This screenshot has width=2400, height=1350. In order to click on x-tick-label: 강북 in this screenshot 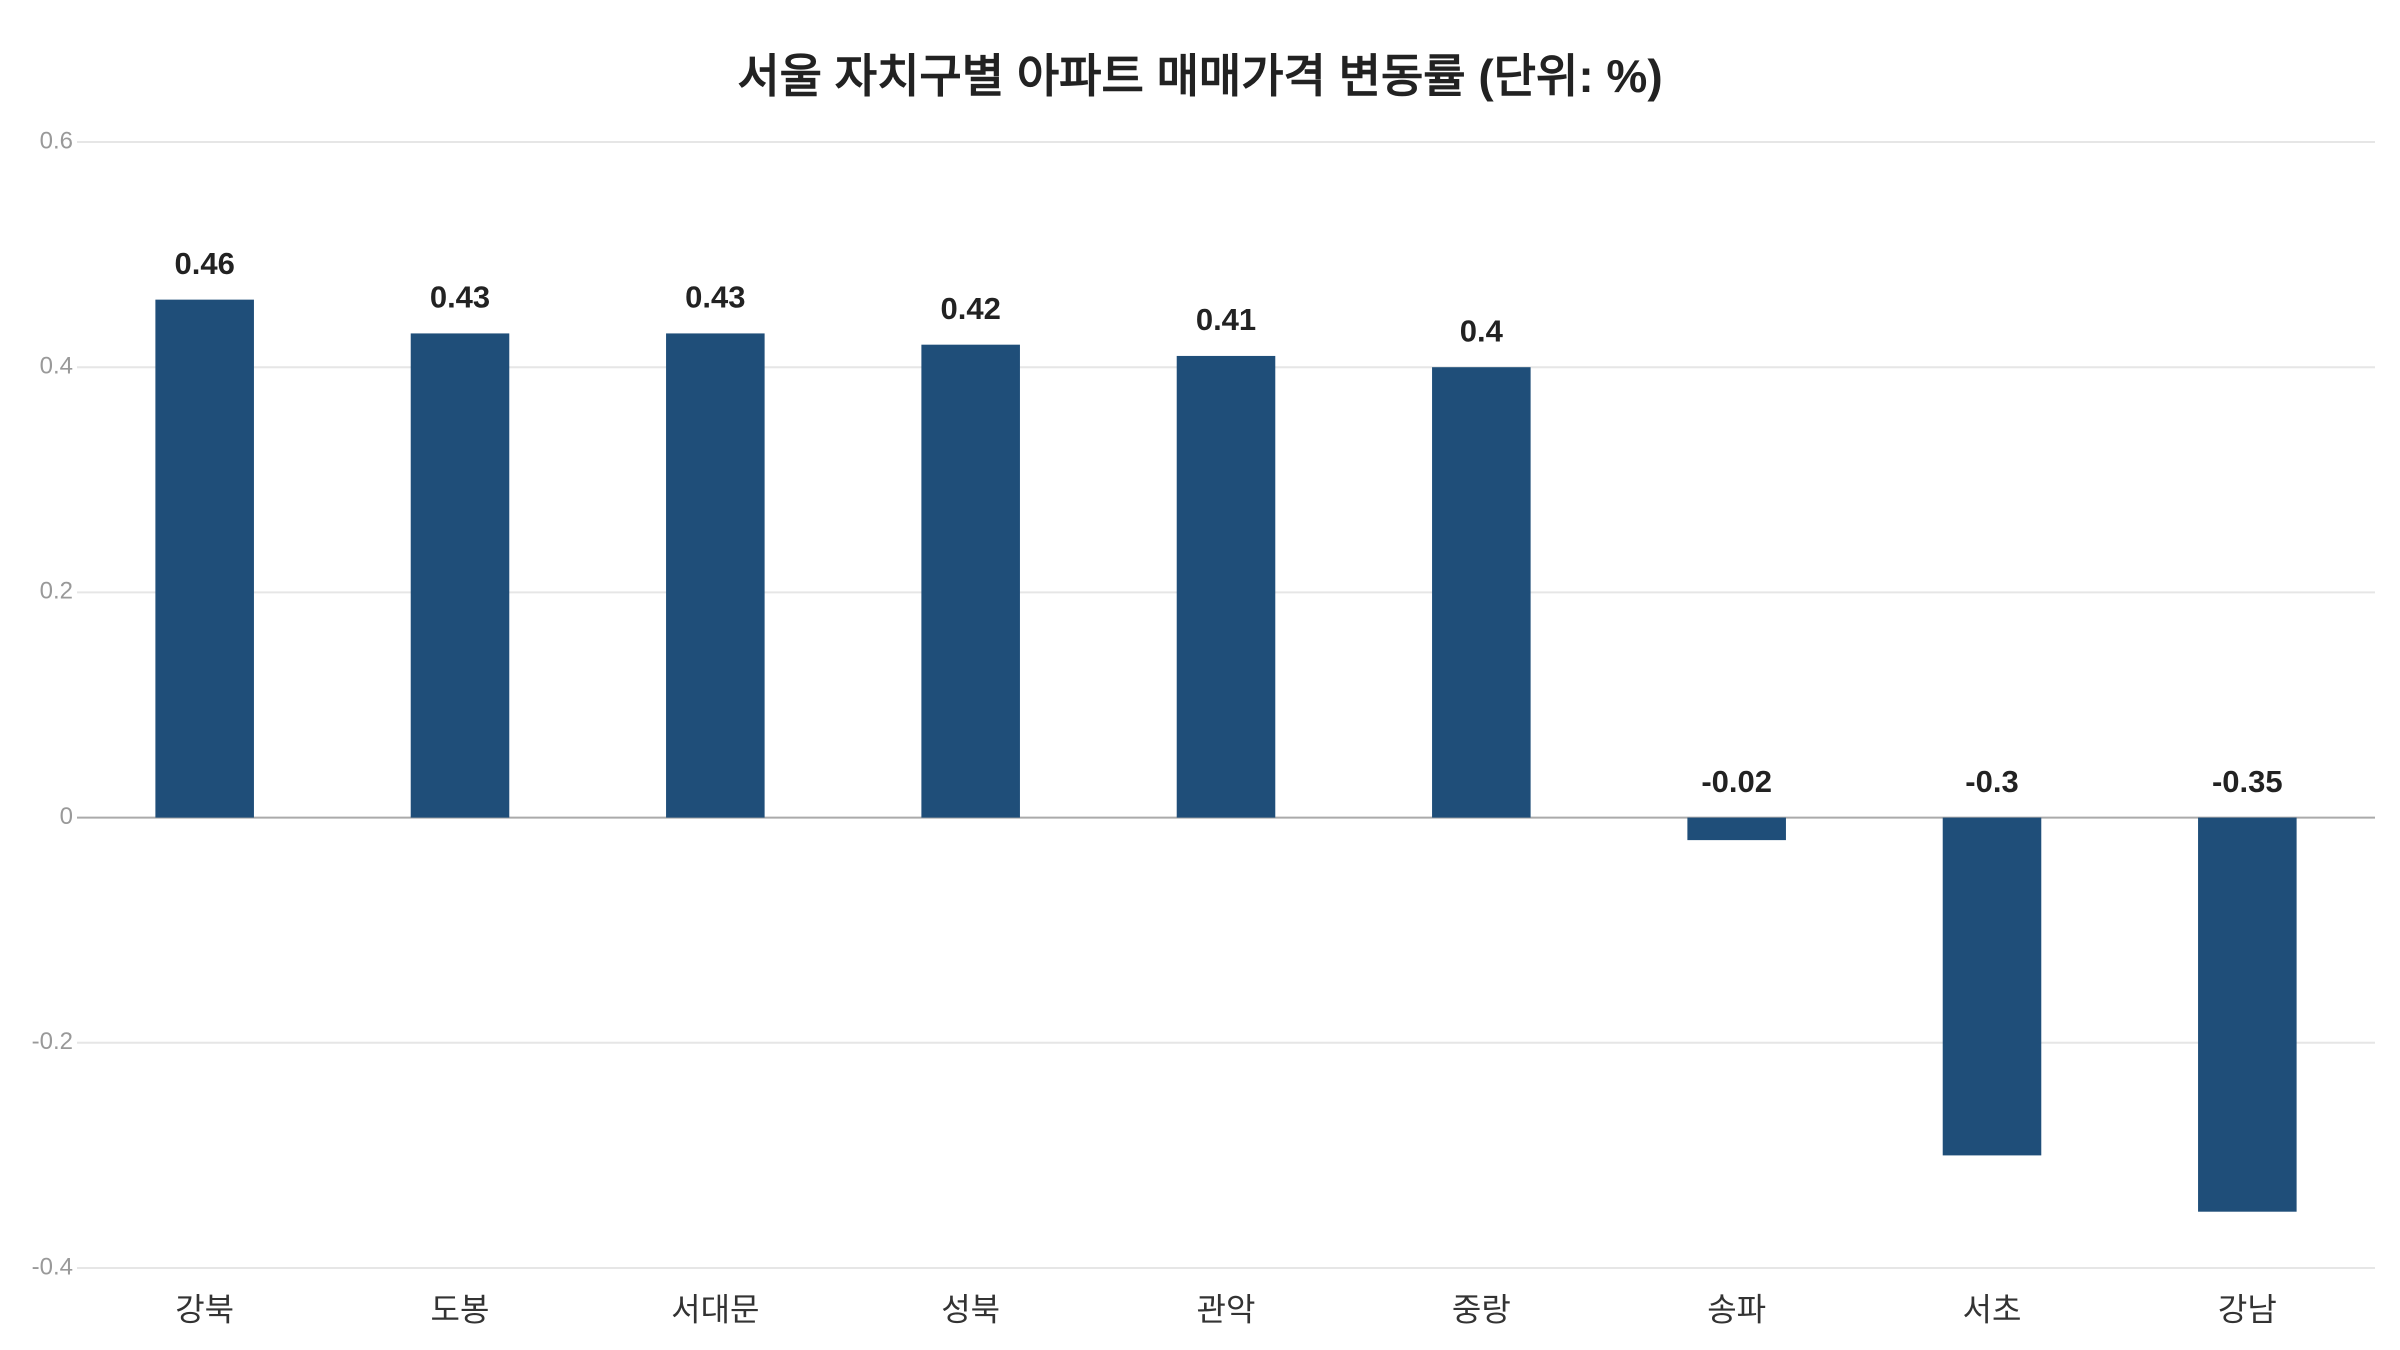, I will do `click(204, 1309)`.